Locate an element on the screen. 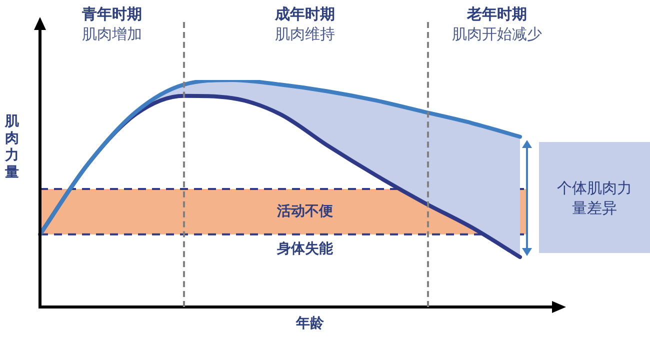  text: 成年时期 is located at coordinates (305, 14).